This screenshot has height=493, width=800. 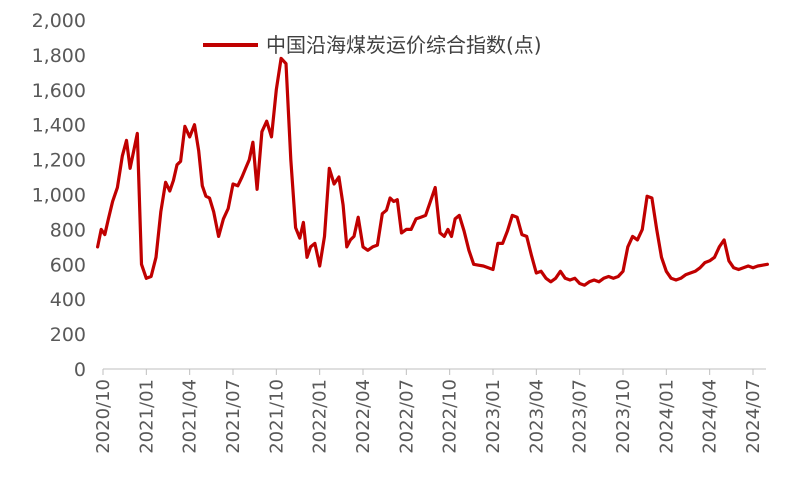 What do you see at coordinates (363, 416) in the screenshot?
I see `x-tick-label: 2022/04` at bounding box center [363, 416].